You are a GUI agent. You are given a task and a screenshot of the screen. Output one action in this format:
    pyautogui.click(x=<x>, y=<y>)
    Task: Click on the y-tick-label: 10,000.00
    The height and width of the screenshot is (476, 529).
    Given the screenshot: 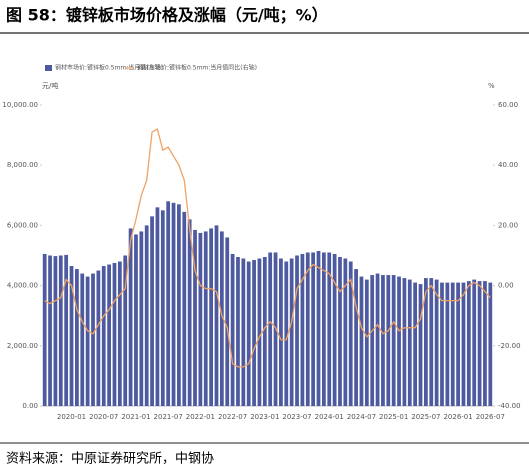 What is the action you would take?
    pyautogui.click(x=20, y=105)
    